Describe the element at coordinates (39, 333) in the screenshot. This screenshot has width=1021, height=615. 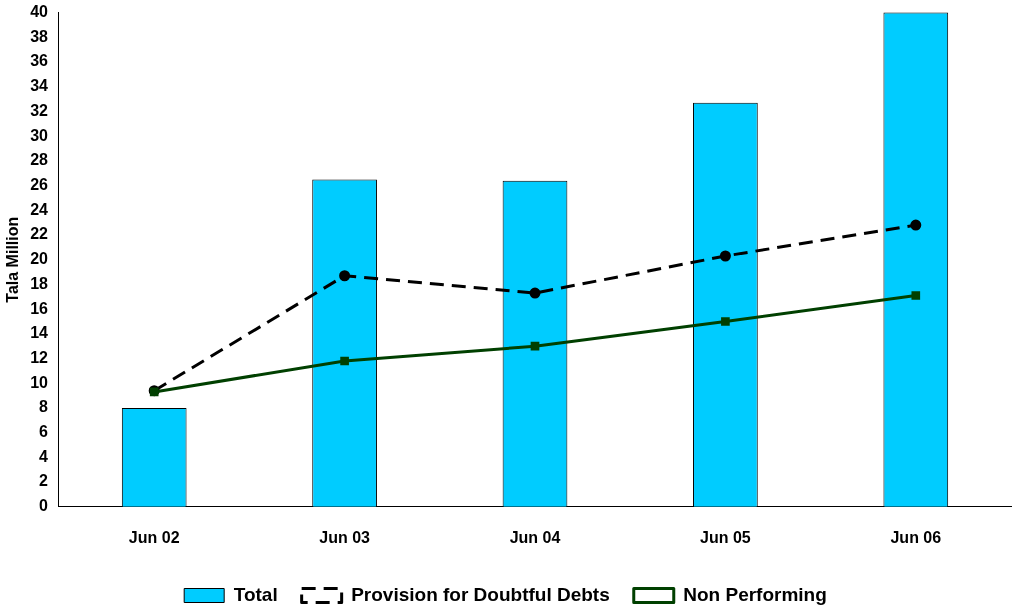
I see `y-tick-label: 14` at that location.